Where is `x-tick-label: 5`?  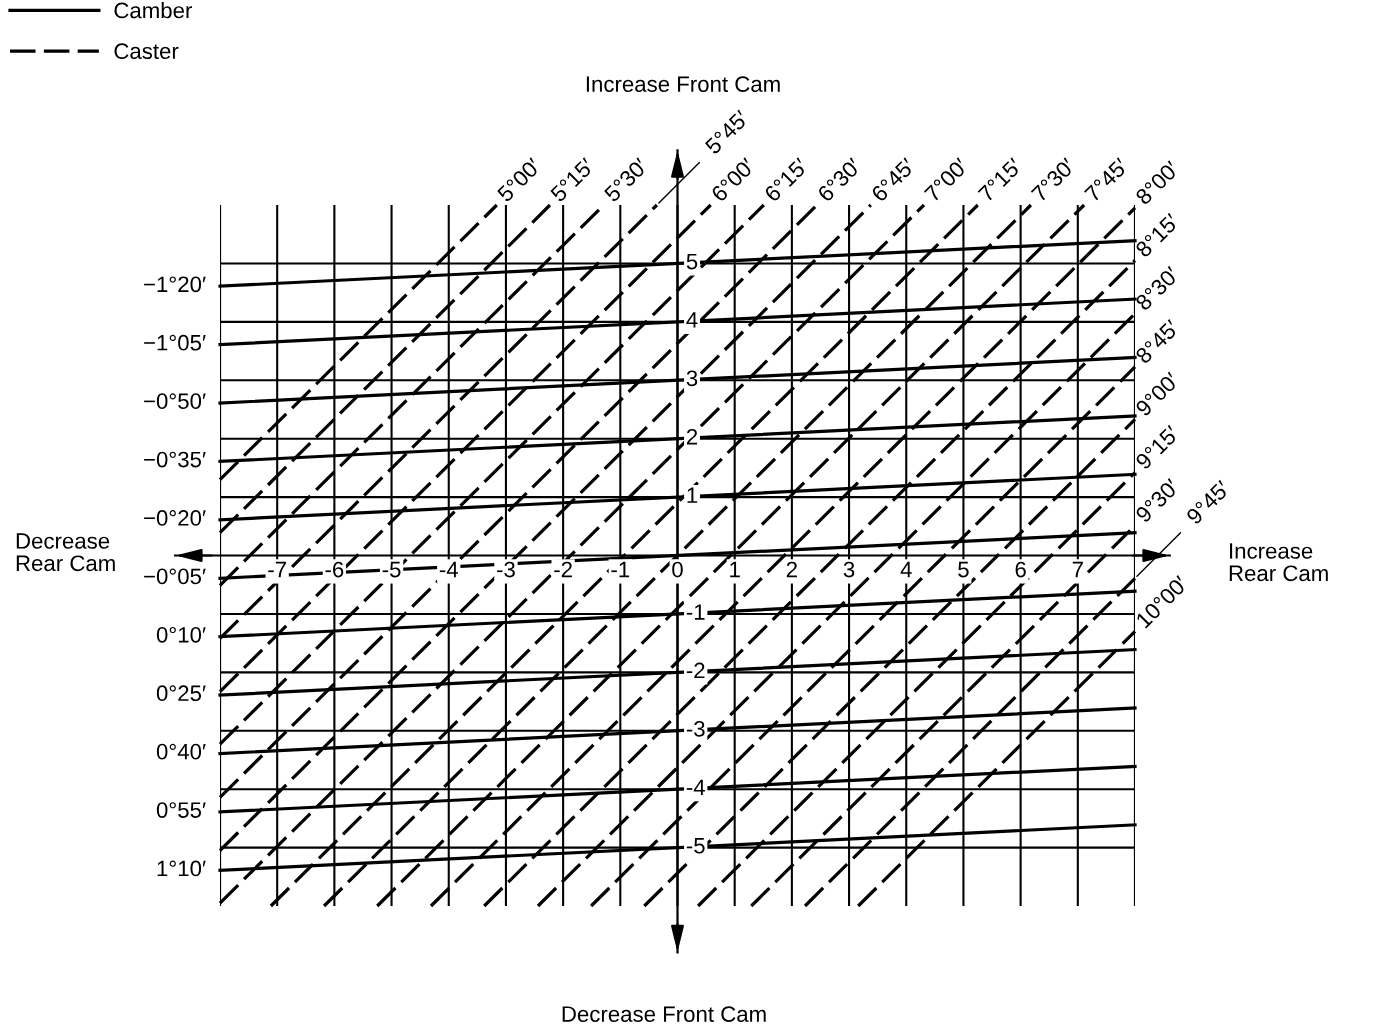 x-tick-label: 5 is located at coordinates (963, 569).